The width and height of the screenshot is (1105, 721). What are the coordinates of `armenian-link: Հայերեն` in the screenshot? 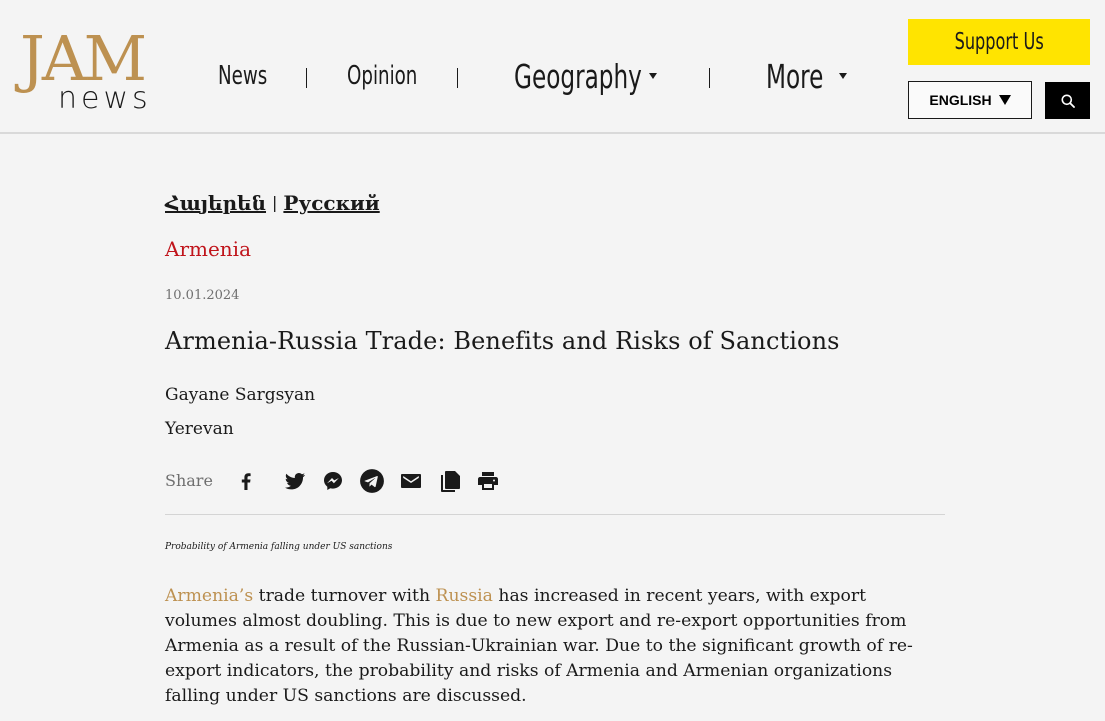 It's located at (216, 203).